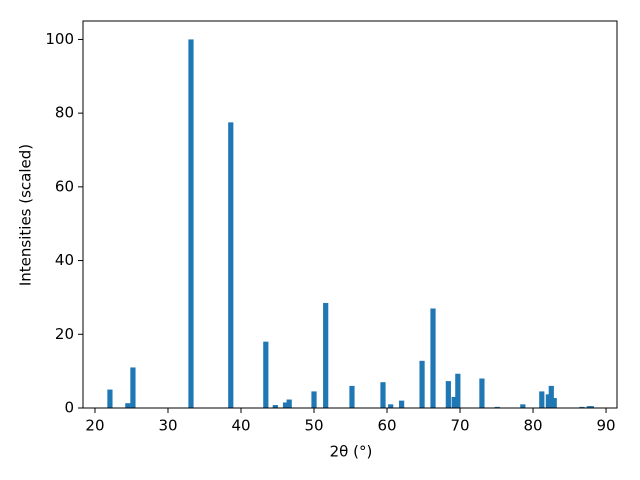  What do you see at coordinates (64, 334) in the screenshot?
I see `y-tick-label: 20` at bounding box center [64, 334].